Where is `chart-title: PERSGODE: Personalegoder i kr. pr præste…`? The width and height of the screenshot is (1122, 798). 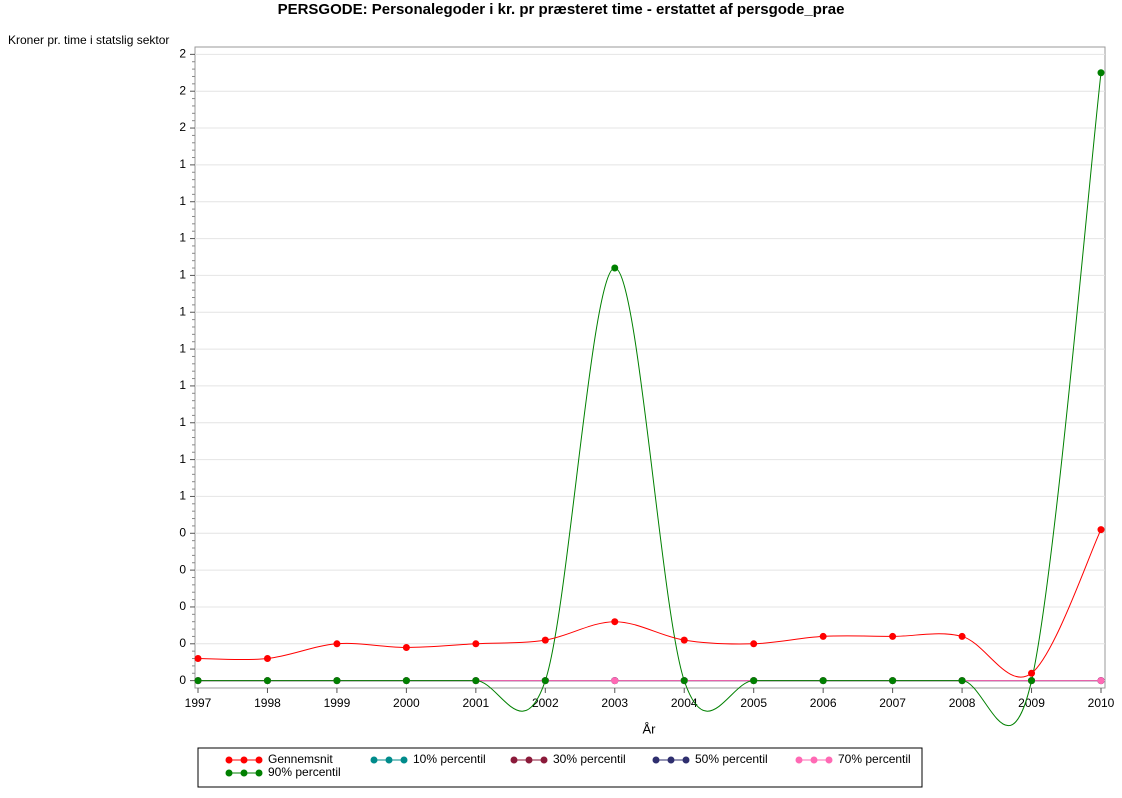
chart-title: PERSGODE: Personalegoder i kr. pr præste… is located at coordinates (561, 9).